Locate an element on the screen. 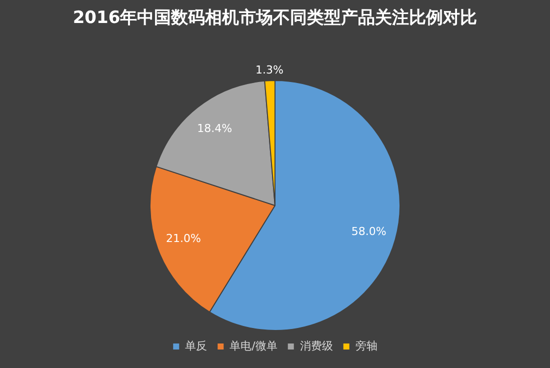 Image resolution: width=550 pixels, height=368 pixels. legend-label: 单反 is located at coordinates (196, 345).